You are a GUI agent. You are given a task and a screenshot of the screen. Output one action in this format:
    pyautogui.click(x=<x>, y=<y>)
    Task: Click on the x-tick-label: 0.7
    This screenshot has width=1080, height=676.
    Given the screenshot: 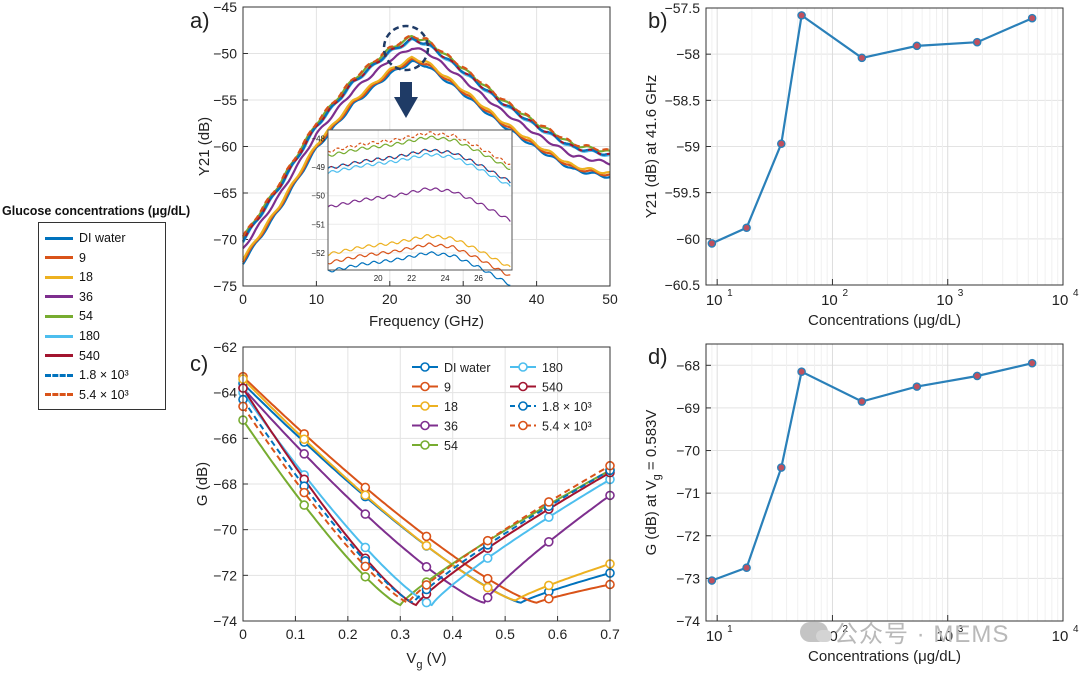 What is the action you would take?
    pyautogui.click(x=610, y=634)
    